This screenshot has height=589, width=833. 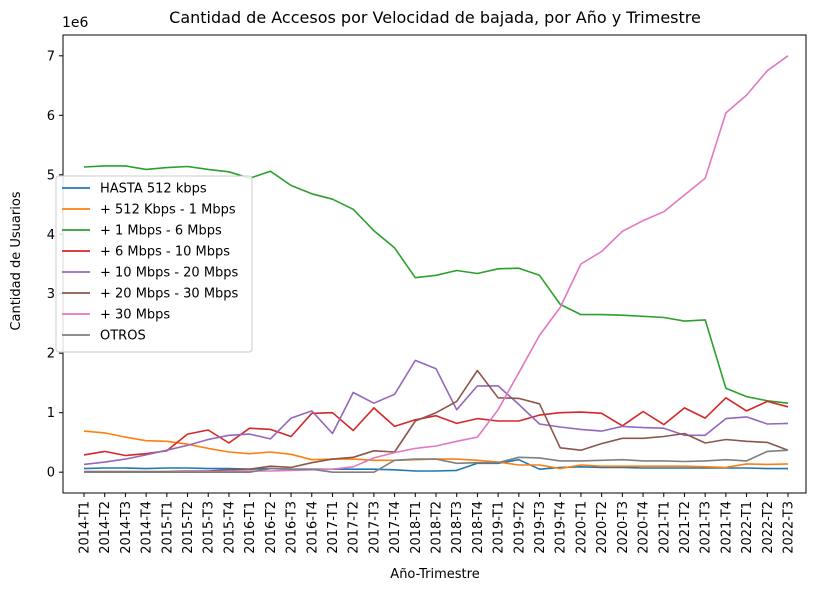 What do you see at coordinates (706, 527) in the screenshot?
I see `x-tick-label: 2021-T3` at bounding box center [706, 527].